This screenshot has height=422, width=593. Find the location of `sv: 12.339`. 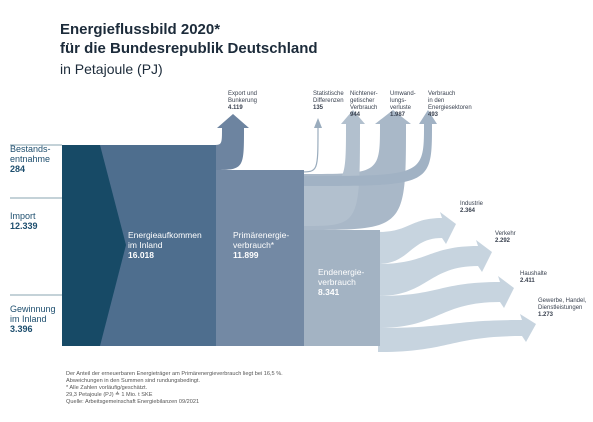

sv: 12.339 is located at coordinates (24, 226).